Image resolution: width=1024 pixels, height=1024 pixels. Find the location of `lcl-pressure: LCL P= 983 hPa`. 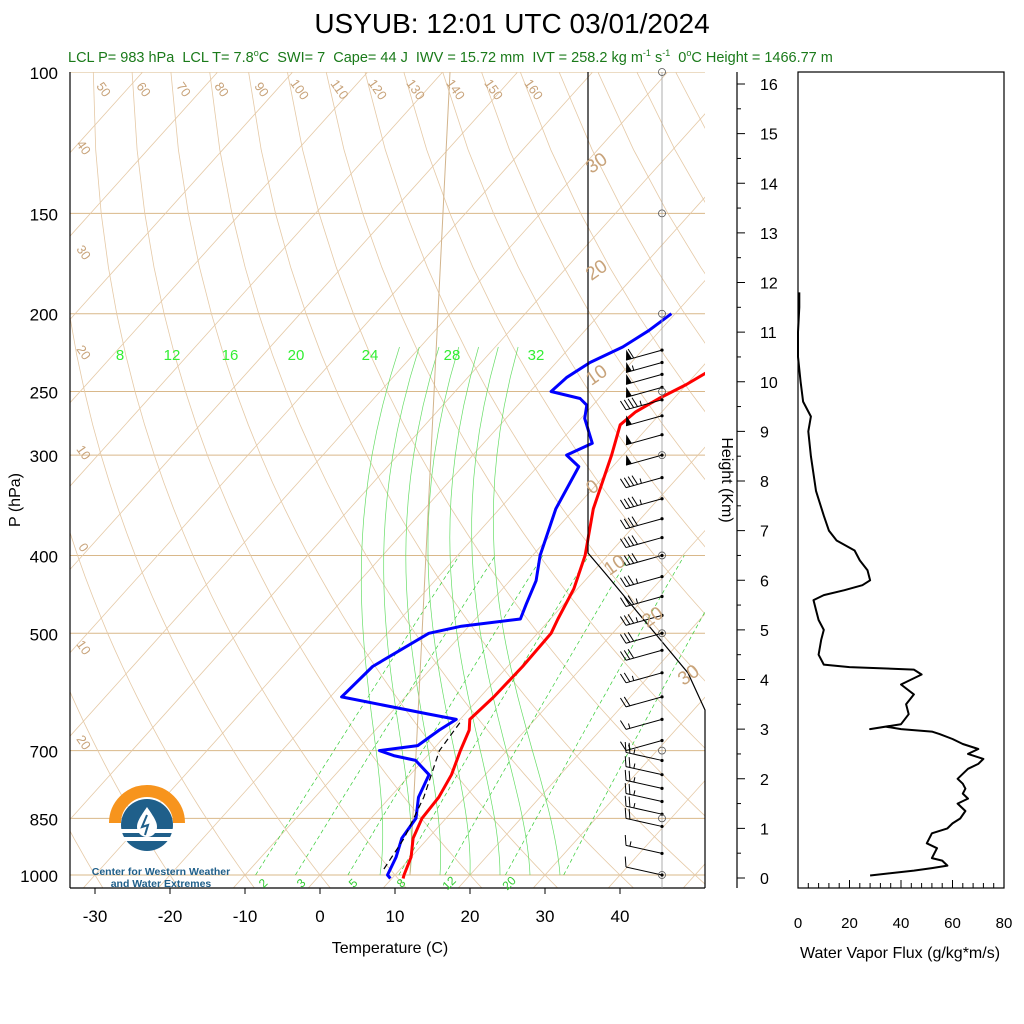

lcl-pressure: LCL P= 983 hPa is located at coordinates (121, 57).